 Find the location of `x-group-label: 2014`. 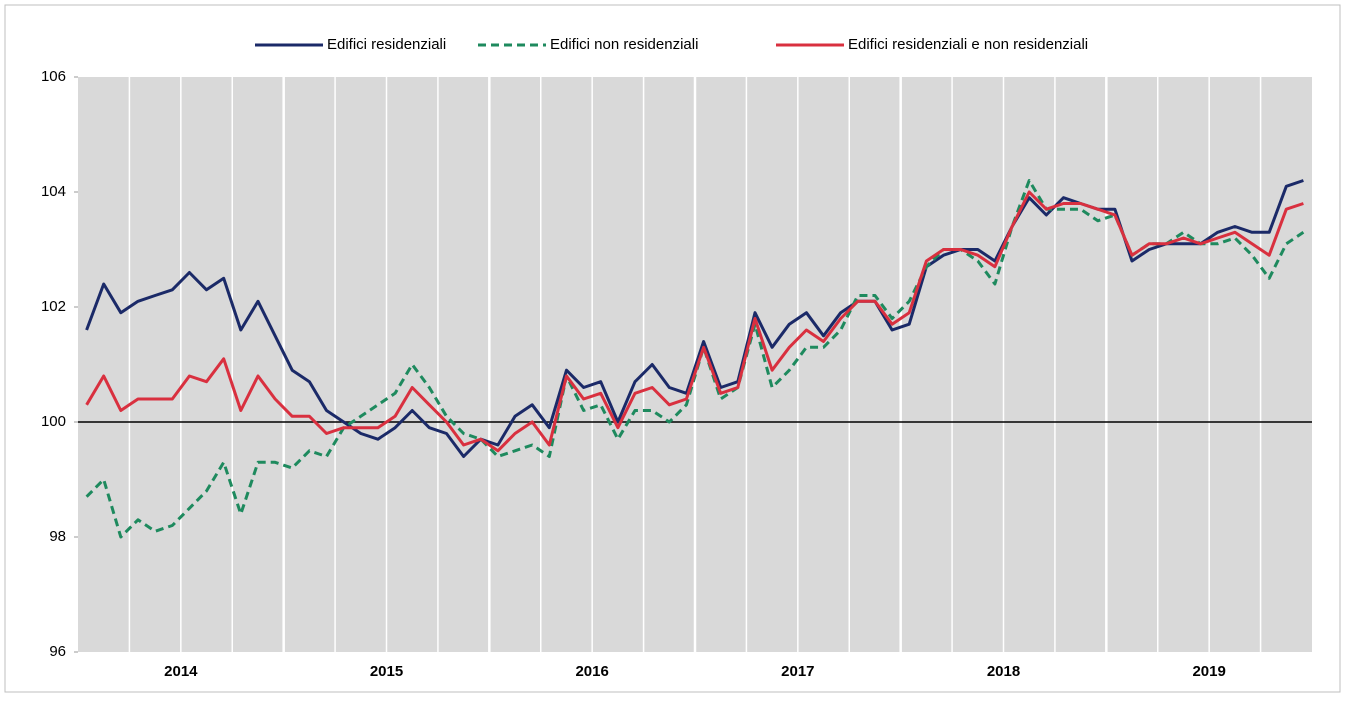

x-group-label: 2014 is located at coordinates (181, 671).